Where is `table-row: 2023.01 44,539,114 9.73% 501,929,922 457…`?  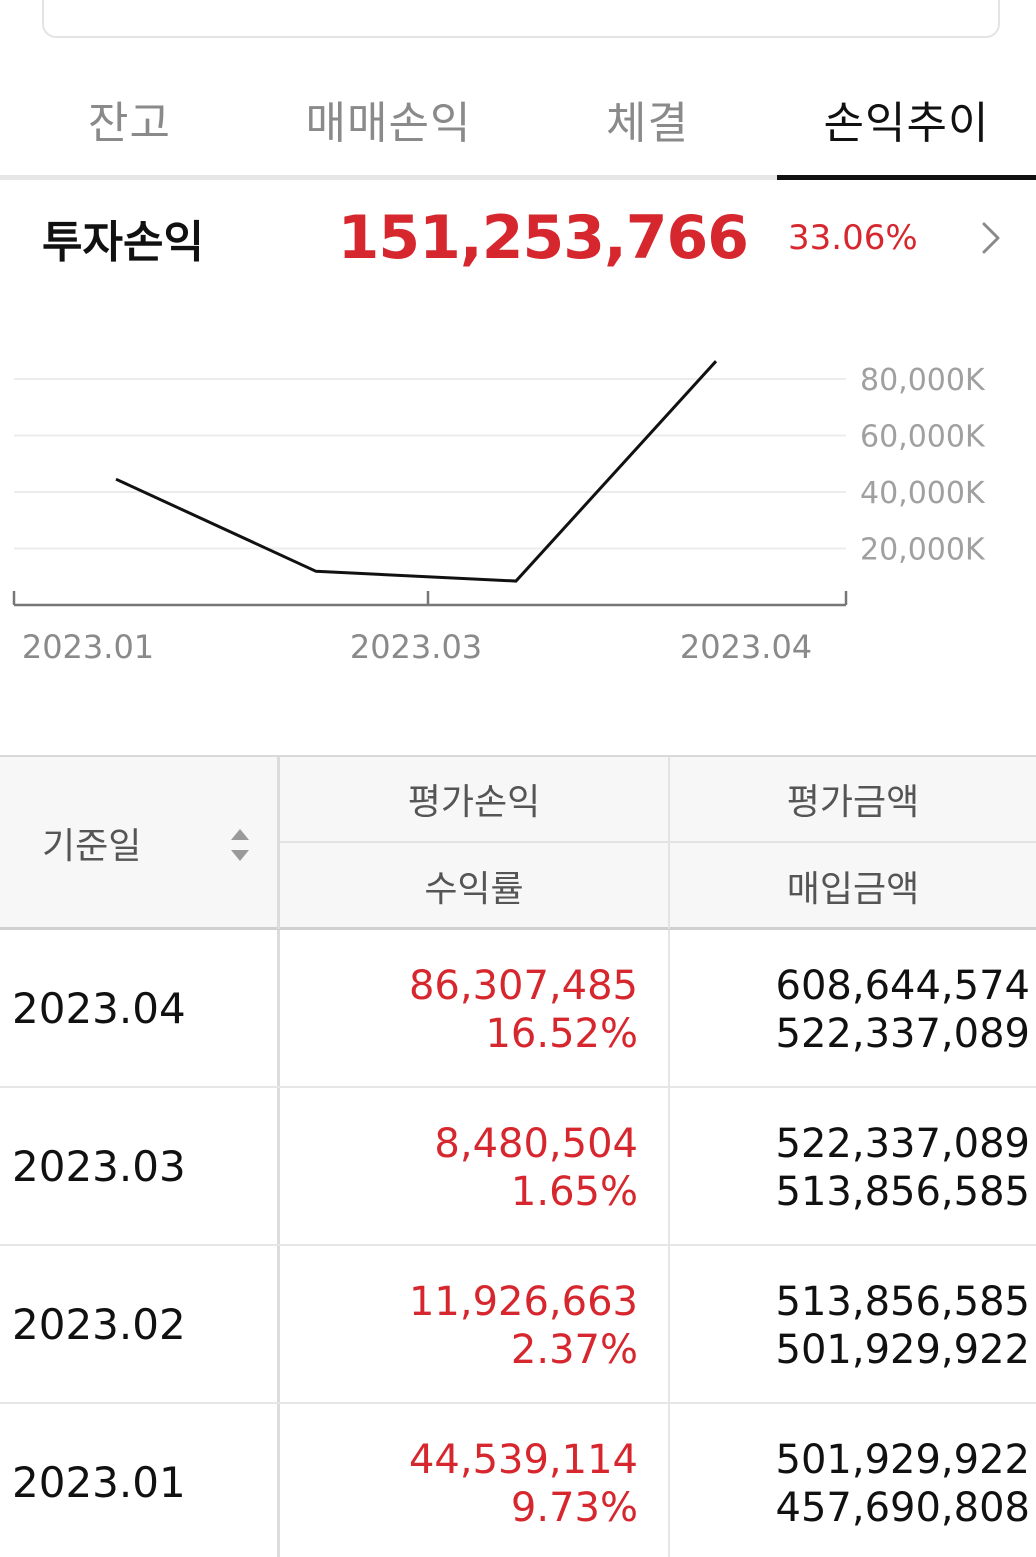 table-row: 2023.01 44,539,114 9.73% 501,929,922 457… is located at coordinates (518, 1480).